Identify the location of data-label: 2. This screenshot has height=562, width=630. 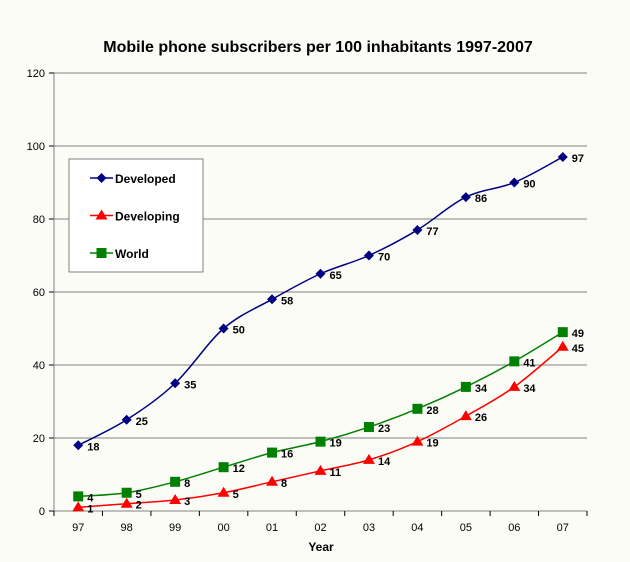
(139, 506).